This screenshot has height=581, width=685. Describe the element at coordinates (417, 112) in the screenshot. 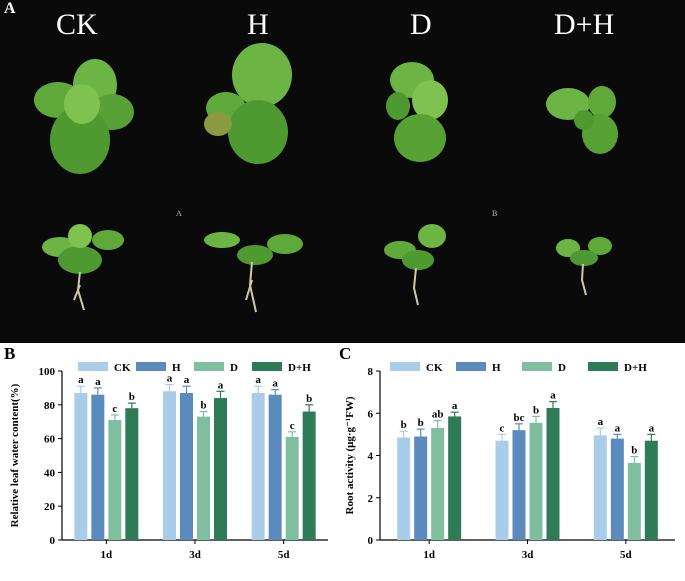

I see `plant-d-top` at that location.